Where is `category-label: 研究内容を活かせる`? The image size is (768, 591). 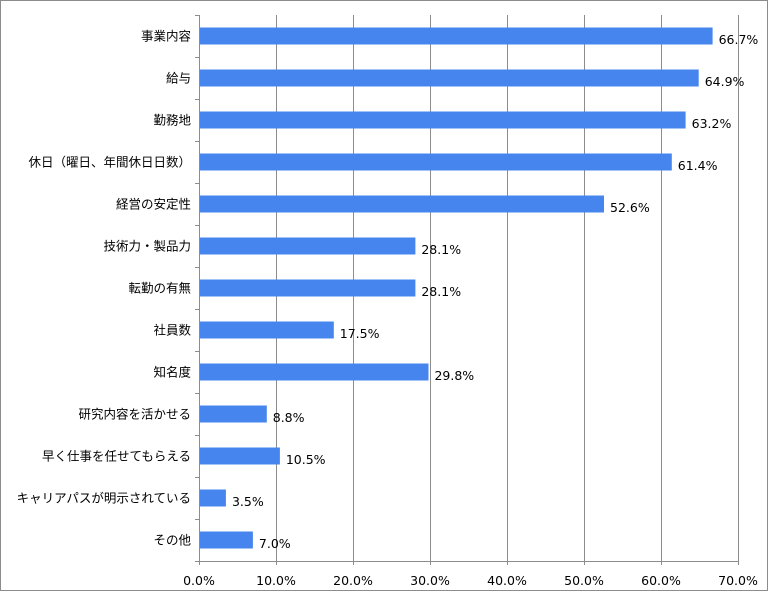
category-label: 研究内容を活かせる is located at coordinates (134, 414).